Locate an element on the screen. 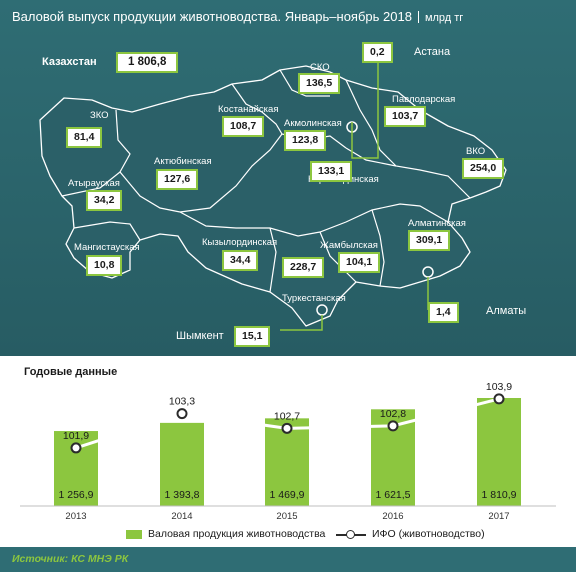  region-value-pavlodar: 103,7 is located at coordinates (405, 116).